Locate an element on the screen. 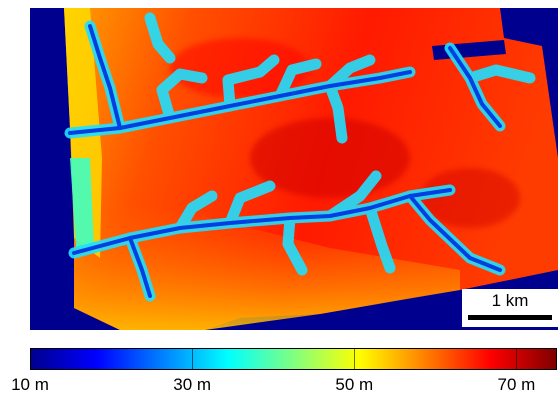 Image resolution: width=558 pixels, height=396 pixels. colorbar-tick-label: 50 m is located at coordinates (354, 384).